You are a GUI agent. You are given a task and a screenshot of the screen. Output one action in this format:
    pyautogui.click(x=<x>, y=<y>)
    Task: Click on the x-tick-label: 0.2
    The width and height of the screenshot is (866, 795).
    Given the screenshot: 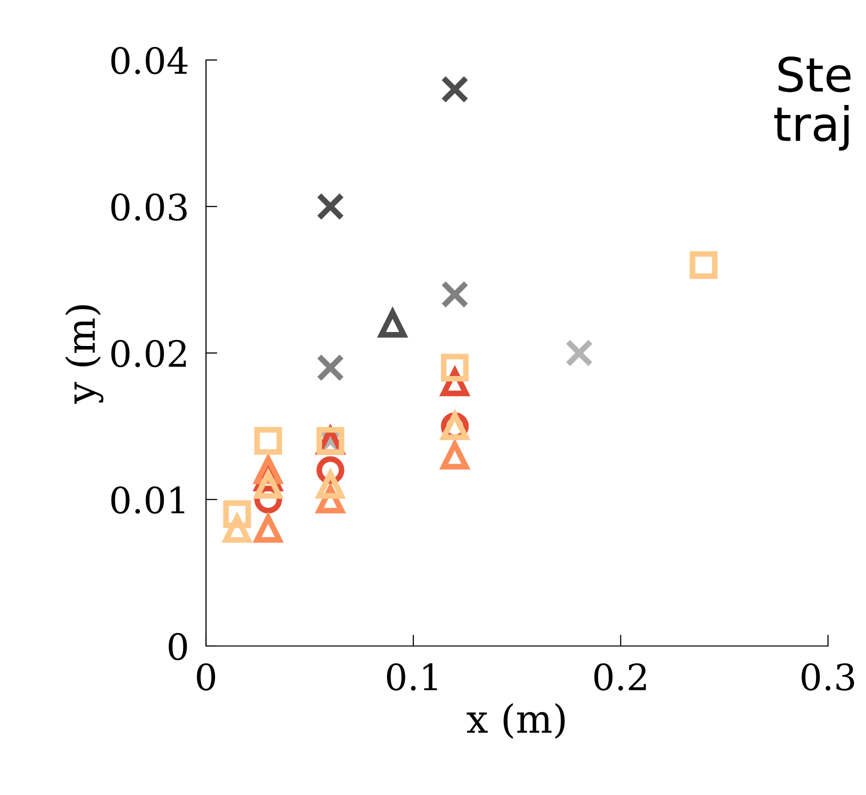 What is the action you would take?
    pyautogui.click(x=620, y=677)
    